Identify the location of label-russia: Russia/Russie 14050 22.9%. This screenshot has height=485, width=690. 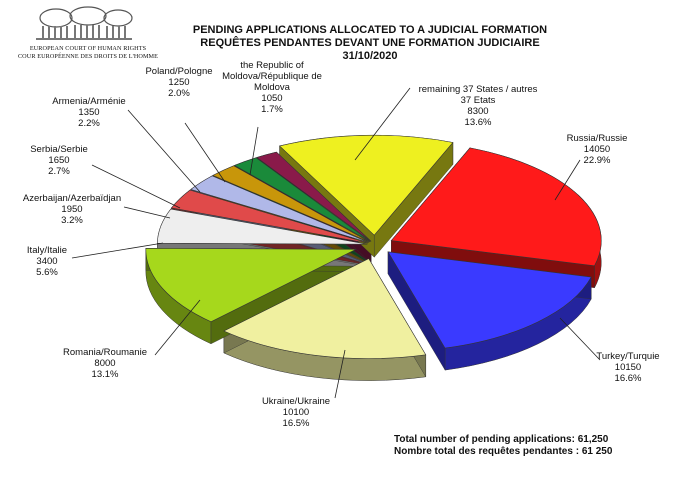
(597, 149).